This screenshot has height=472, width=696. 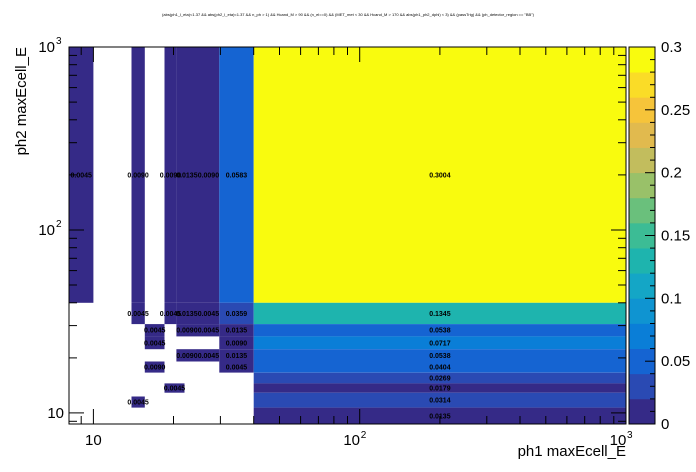 I want to click on cell-value-label: 0.3004, so click(x=440, y=175).